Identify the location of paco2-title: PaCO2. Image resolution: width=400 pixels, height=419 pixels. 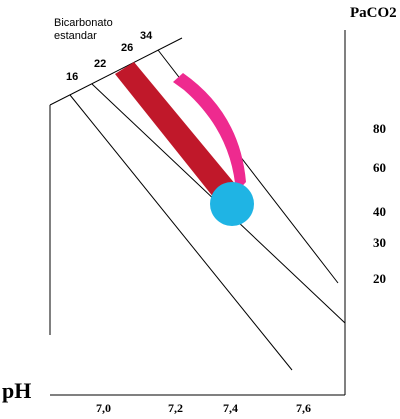
(373, 13).